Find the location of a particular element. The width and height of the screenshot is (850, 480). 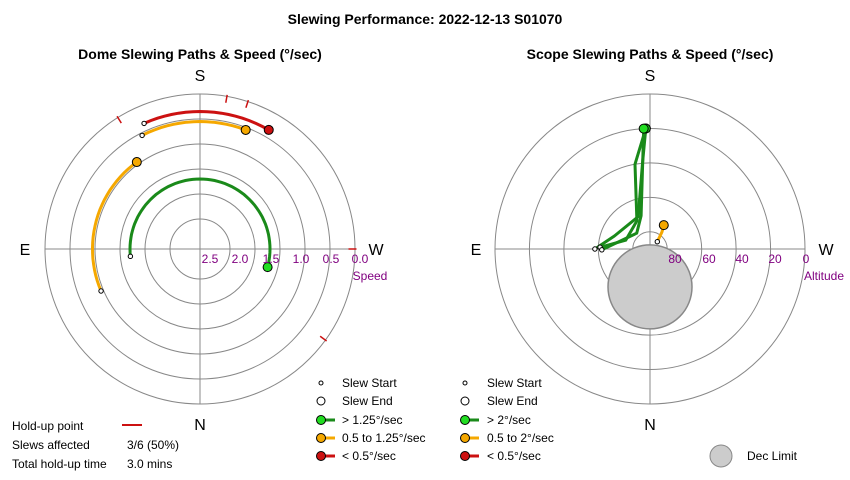

total-holdup-time-label: Total hold-up time is located at coordinates (59, 464).